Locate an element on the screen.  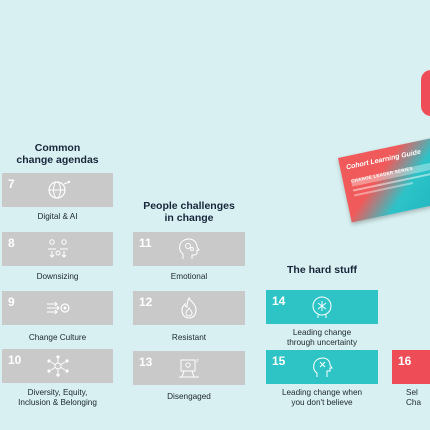
tile-15-caption: Leading change when you don't believe is located at coordinates (322, 398).